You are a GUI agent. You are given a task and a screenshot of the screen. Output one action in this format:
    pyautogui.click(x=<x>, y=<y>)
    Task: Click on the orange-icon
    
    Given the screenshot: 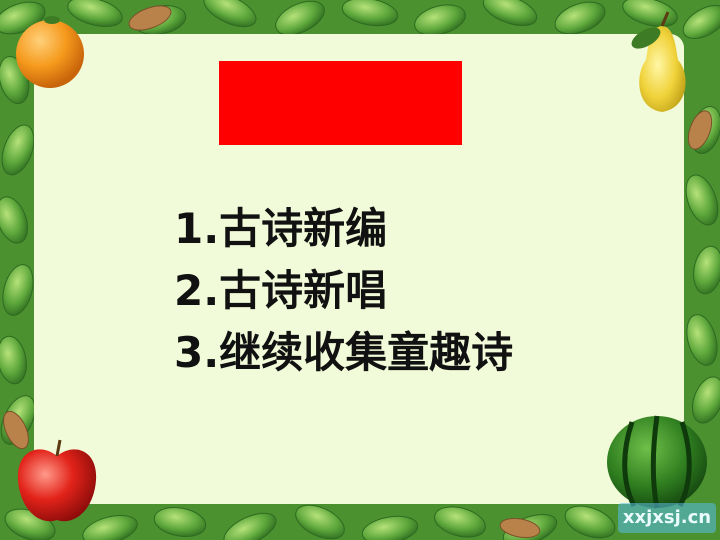 What is the action you would take?
    pyautogui.click(x=50, y=52)
    